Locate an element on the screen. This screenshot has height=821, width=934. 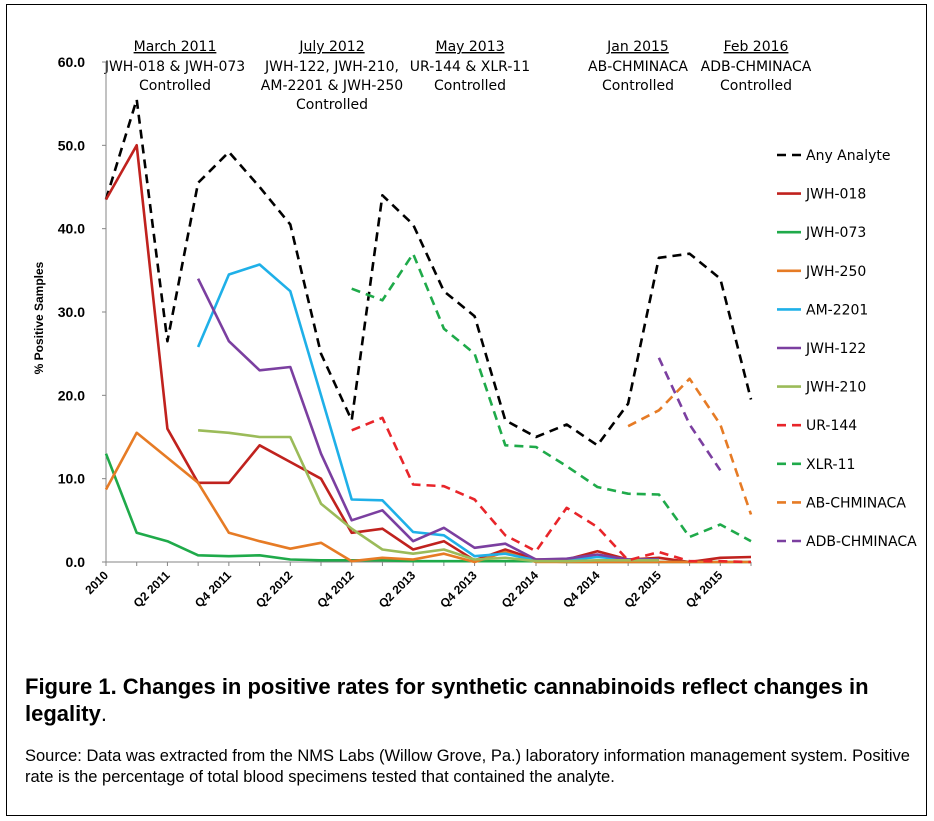
series-adb-chminaca is located at coordinates (689, 414).